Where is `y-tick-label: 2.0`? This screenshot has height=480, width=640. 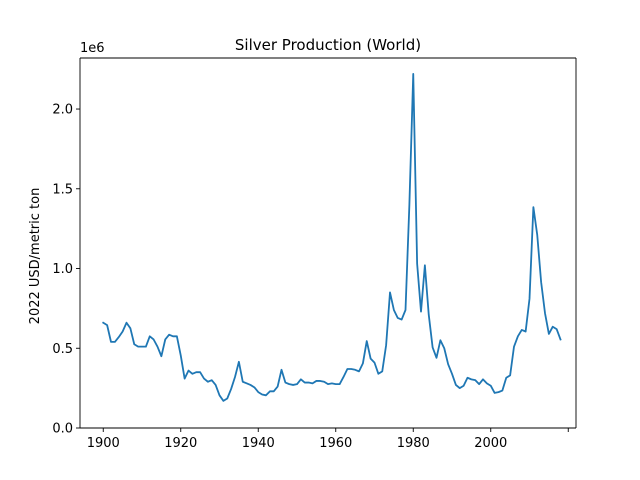 y-tick-label: 2.0 is located at coordinates (62, 110).